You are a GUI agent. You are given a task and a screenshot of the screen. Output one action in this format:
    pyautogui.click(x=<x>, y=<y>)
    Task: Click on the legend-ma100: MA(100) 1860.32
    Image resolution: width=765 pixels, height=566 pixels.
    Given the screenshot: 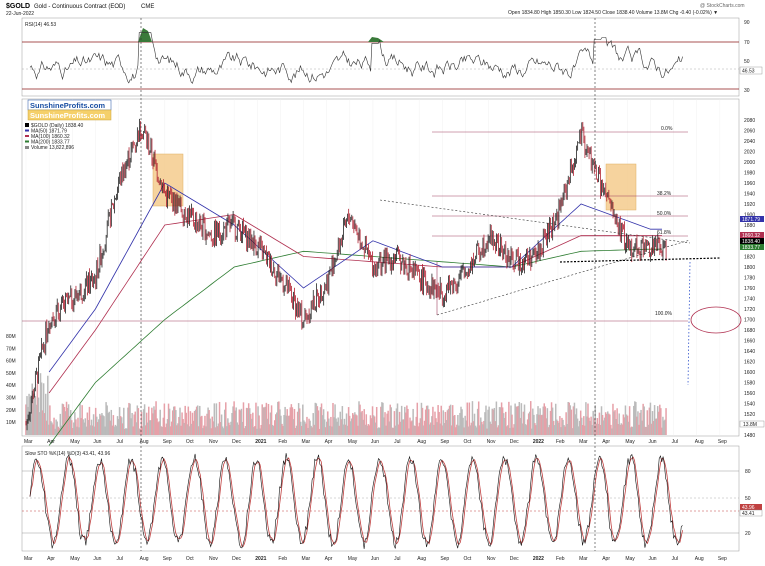 What is the action you would take?
    pyautogui.click(x=50, y=137)
    